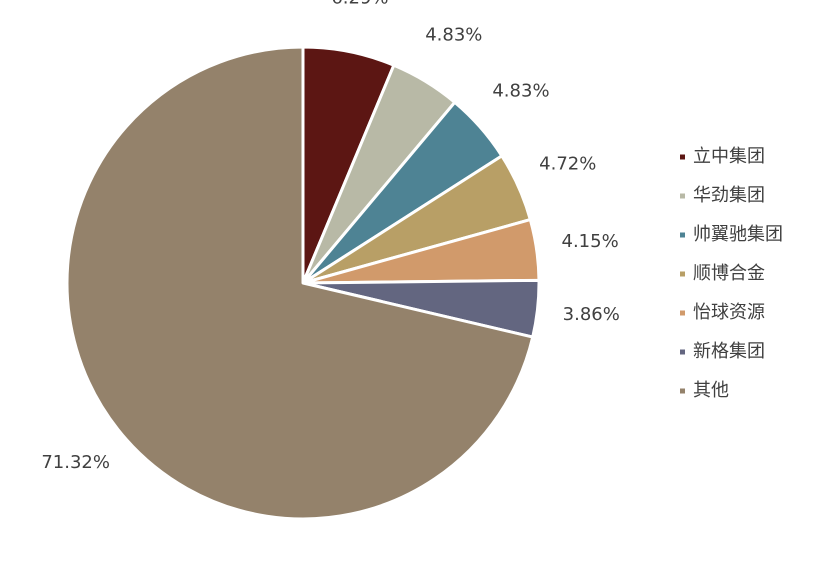 The height and width of the screenshot is (585, 825). I want to click on data-label: 6.29%, so click(359, 4).